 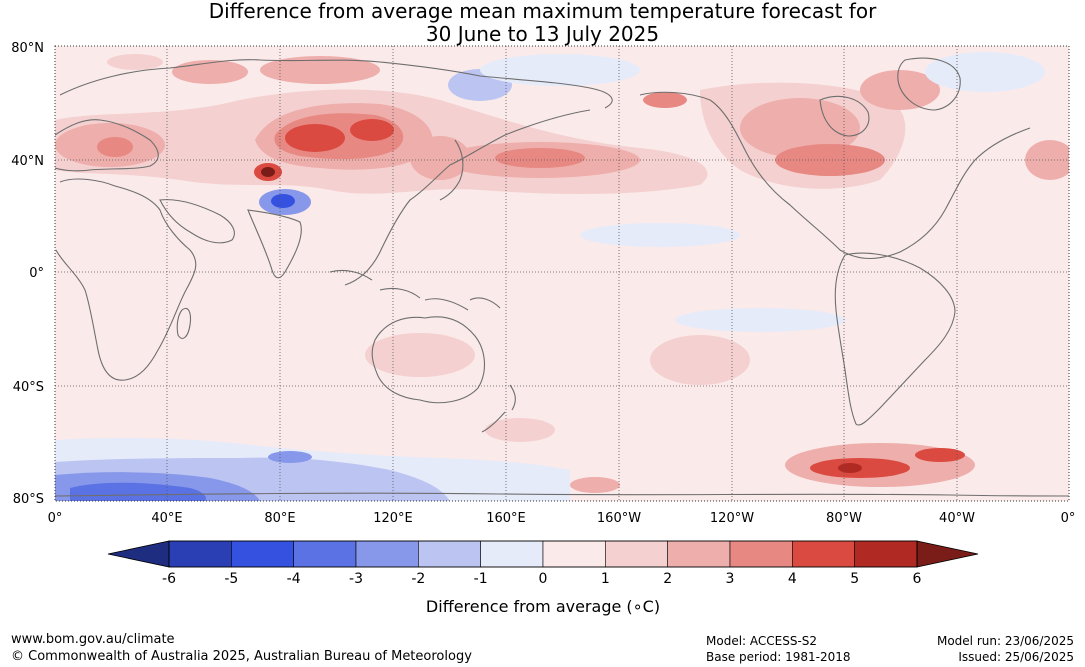 I want to click on footer-model-info: Model: ACCESS-S2 Base period: 1981-2018, so click(x=778, y=649).